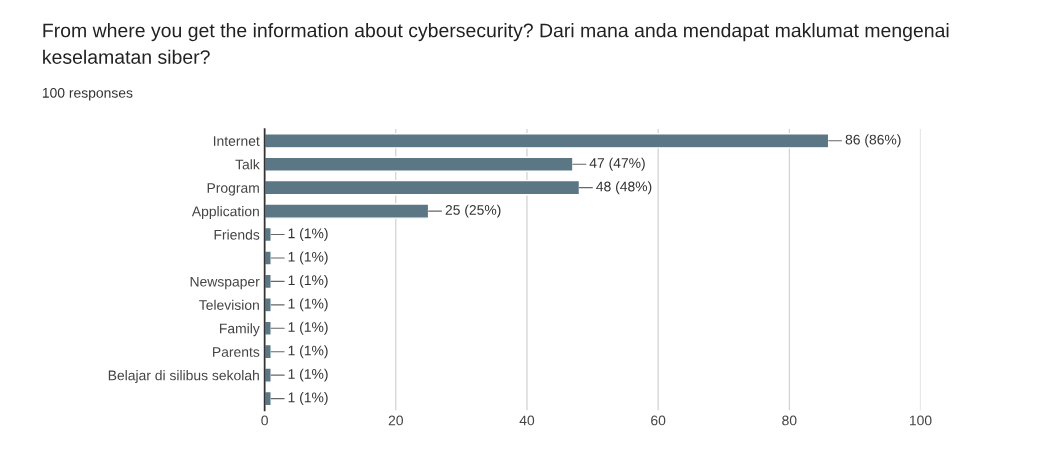 The image size is (1046, 461). I want to click on x-tick-label: 100, so click(920, 420).